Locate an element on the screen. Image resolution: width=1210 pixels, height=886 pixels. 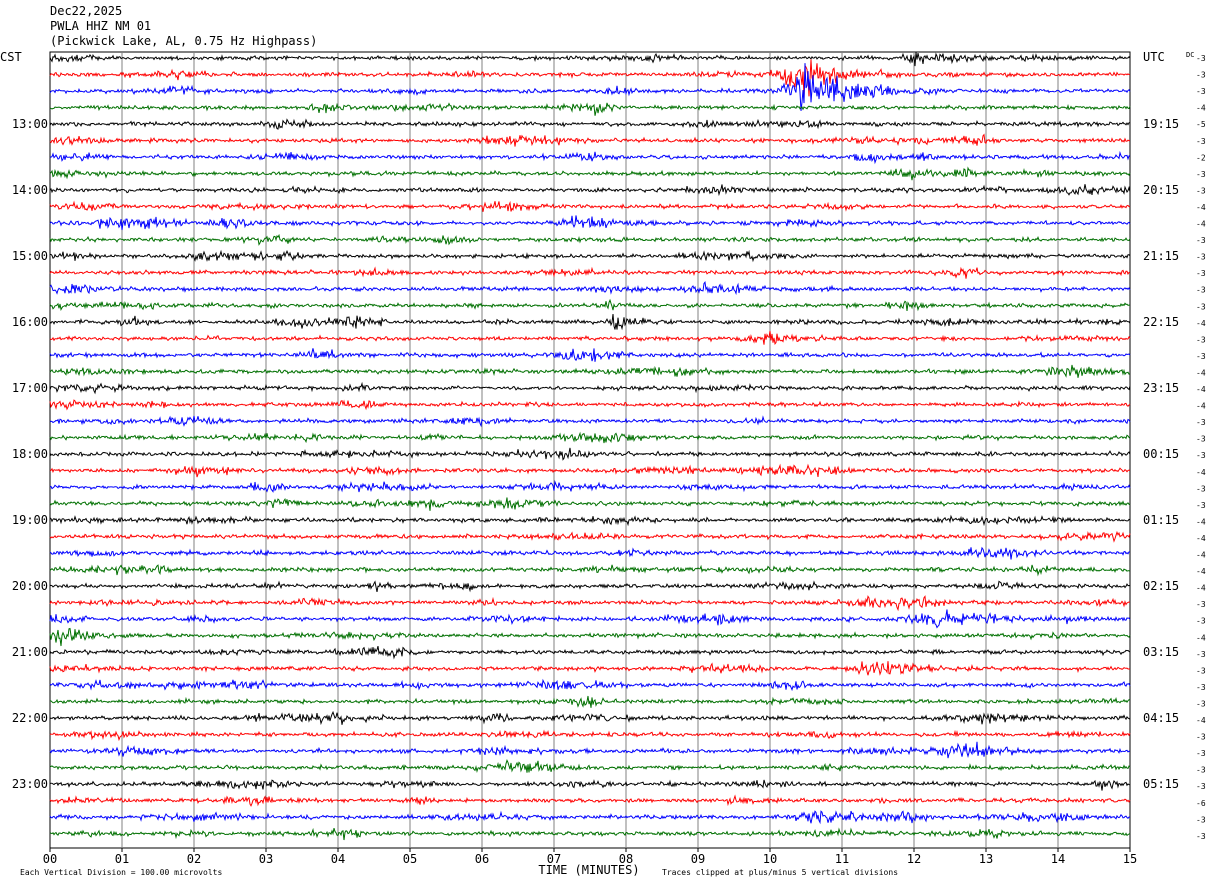
x-tick-label: 03 is located at coordinates (266, 859).